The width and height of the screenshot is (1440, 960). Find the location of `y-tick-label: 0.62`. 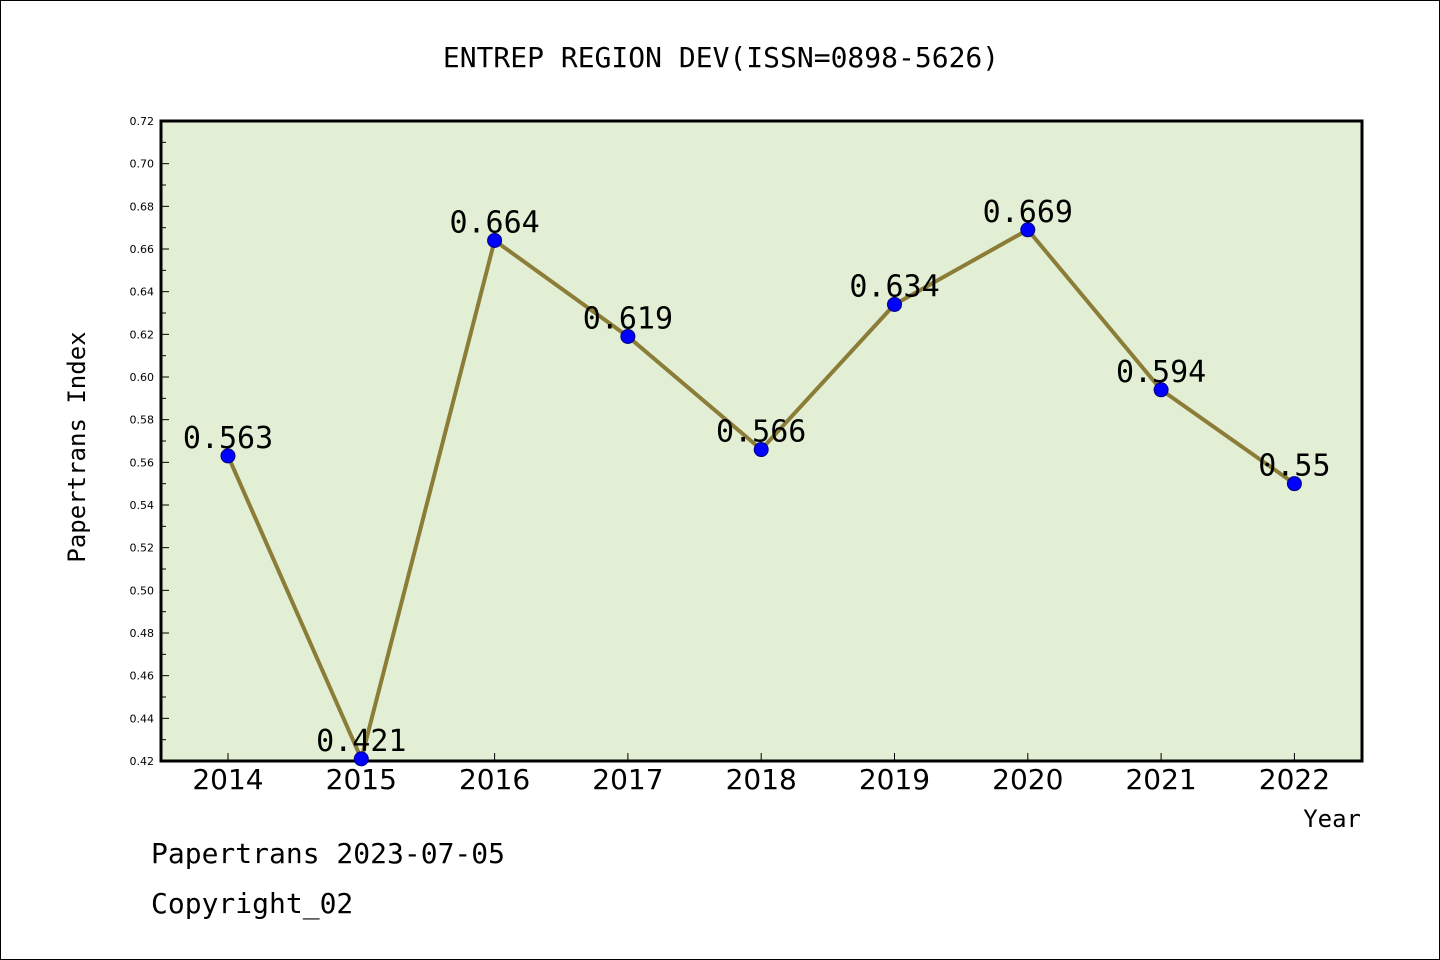

y-tick-label: 0.62 is located at coordinates (142, 334).